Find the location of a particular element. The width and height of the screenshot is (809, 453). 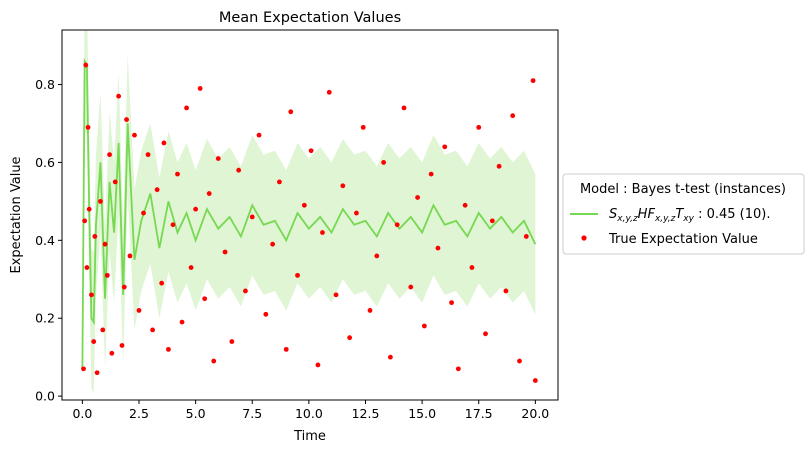

x-tick-label: 20.0 is located at coordinates (535, 413).